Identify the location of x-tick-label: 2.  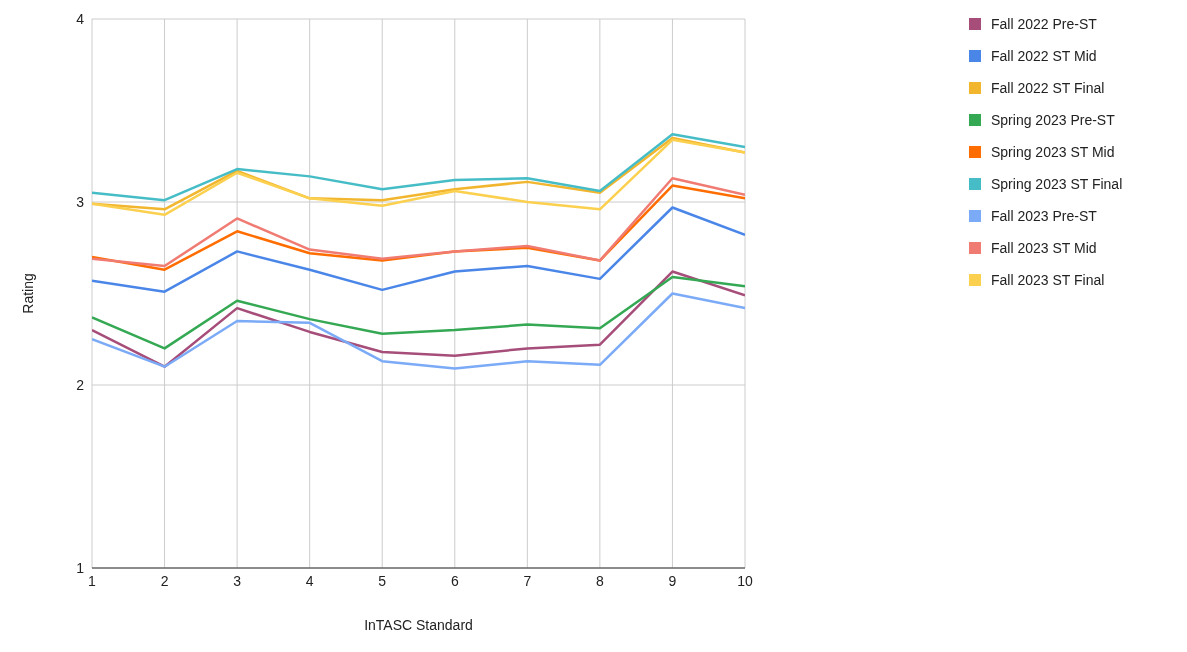
(164, 580).